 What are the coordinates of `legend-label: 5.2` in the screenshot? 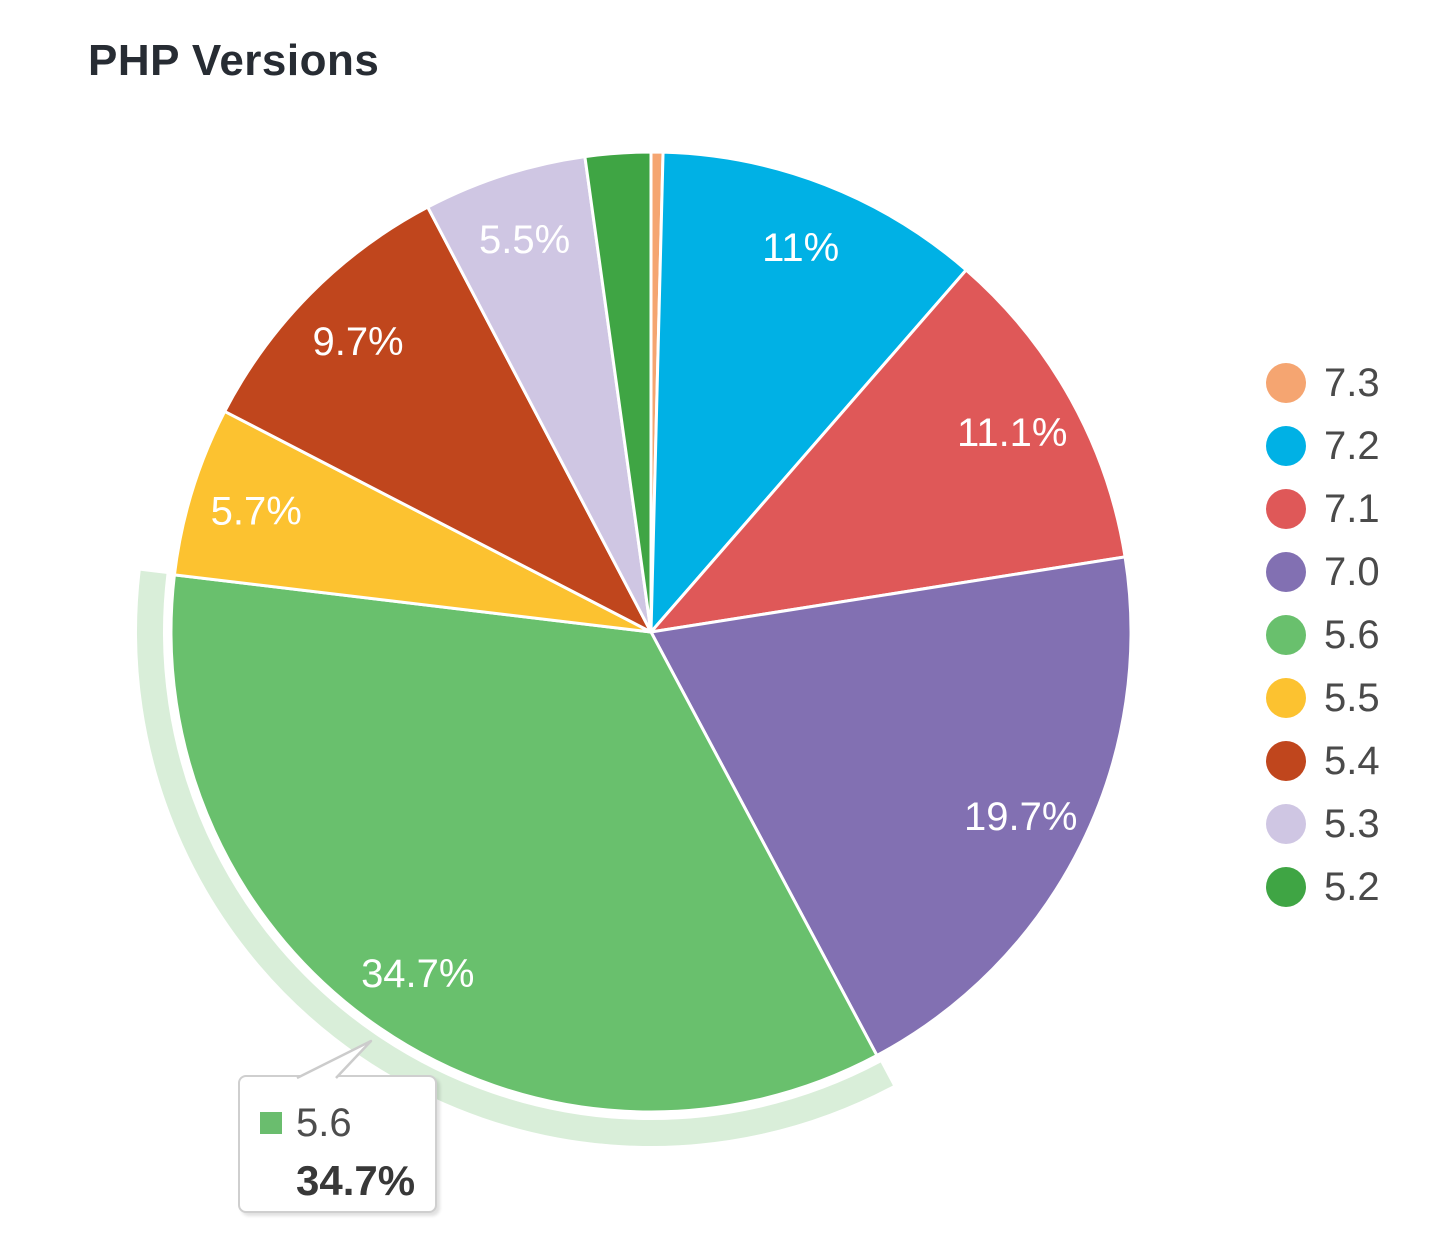 It's located at (1352, 887).